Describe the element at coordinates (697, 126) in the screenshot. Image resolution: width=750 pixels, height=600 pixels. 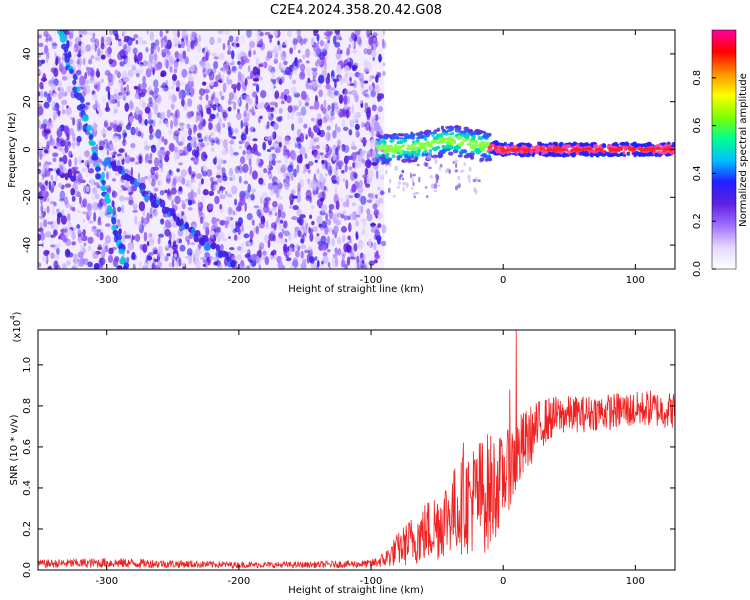
I see `colorbar-tick-label: 0.6` at that location.